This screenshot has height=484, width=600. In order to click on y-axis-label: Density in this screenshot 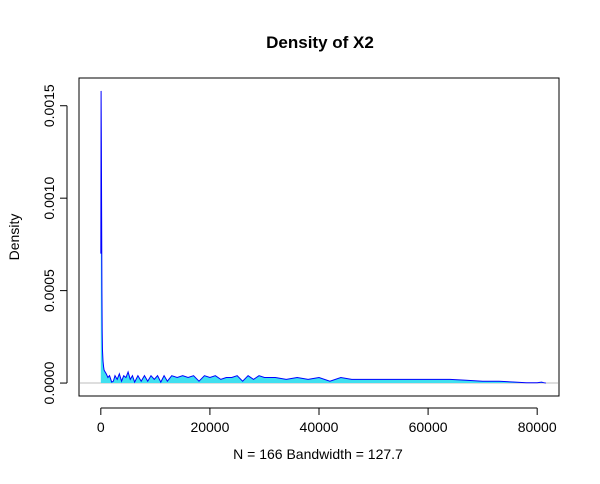, I will do `click(14, 237)`.